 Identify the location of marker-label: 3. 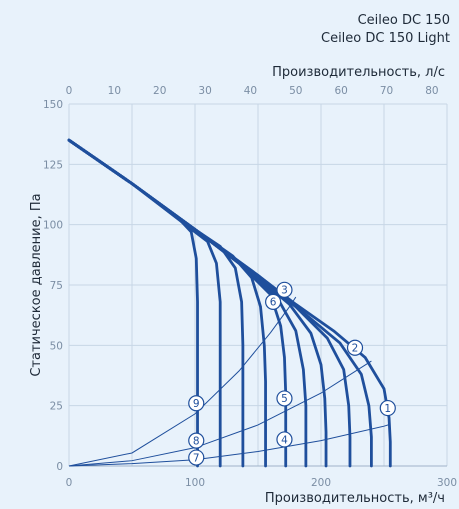
(284, 291).